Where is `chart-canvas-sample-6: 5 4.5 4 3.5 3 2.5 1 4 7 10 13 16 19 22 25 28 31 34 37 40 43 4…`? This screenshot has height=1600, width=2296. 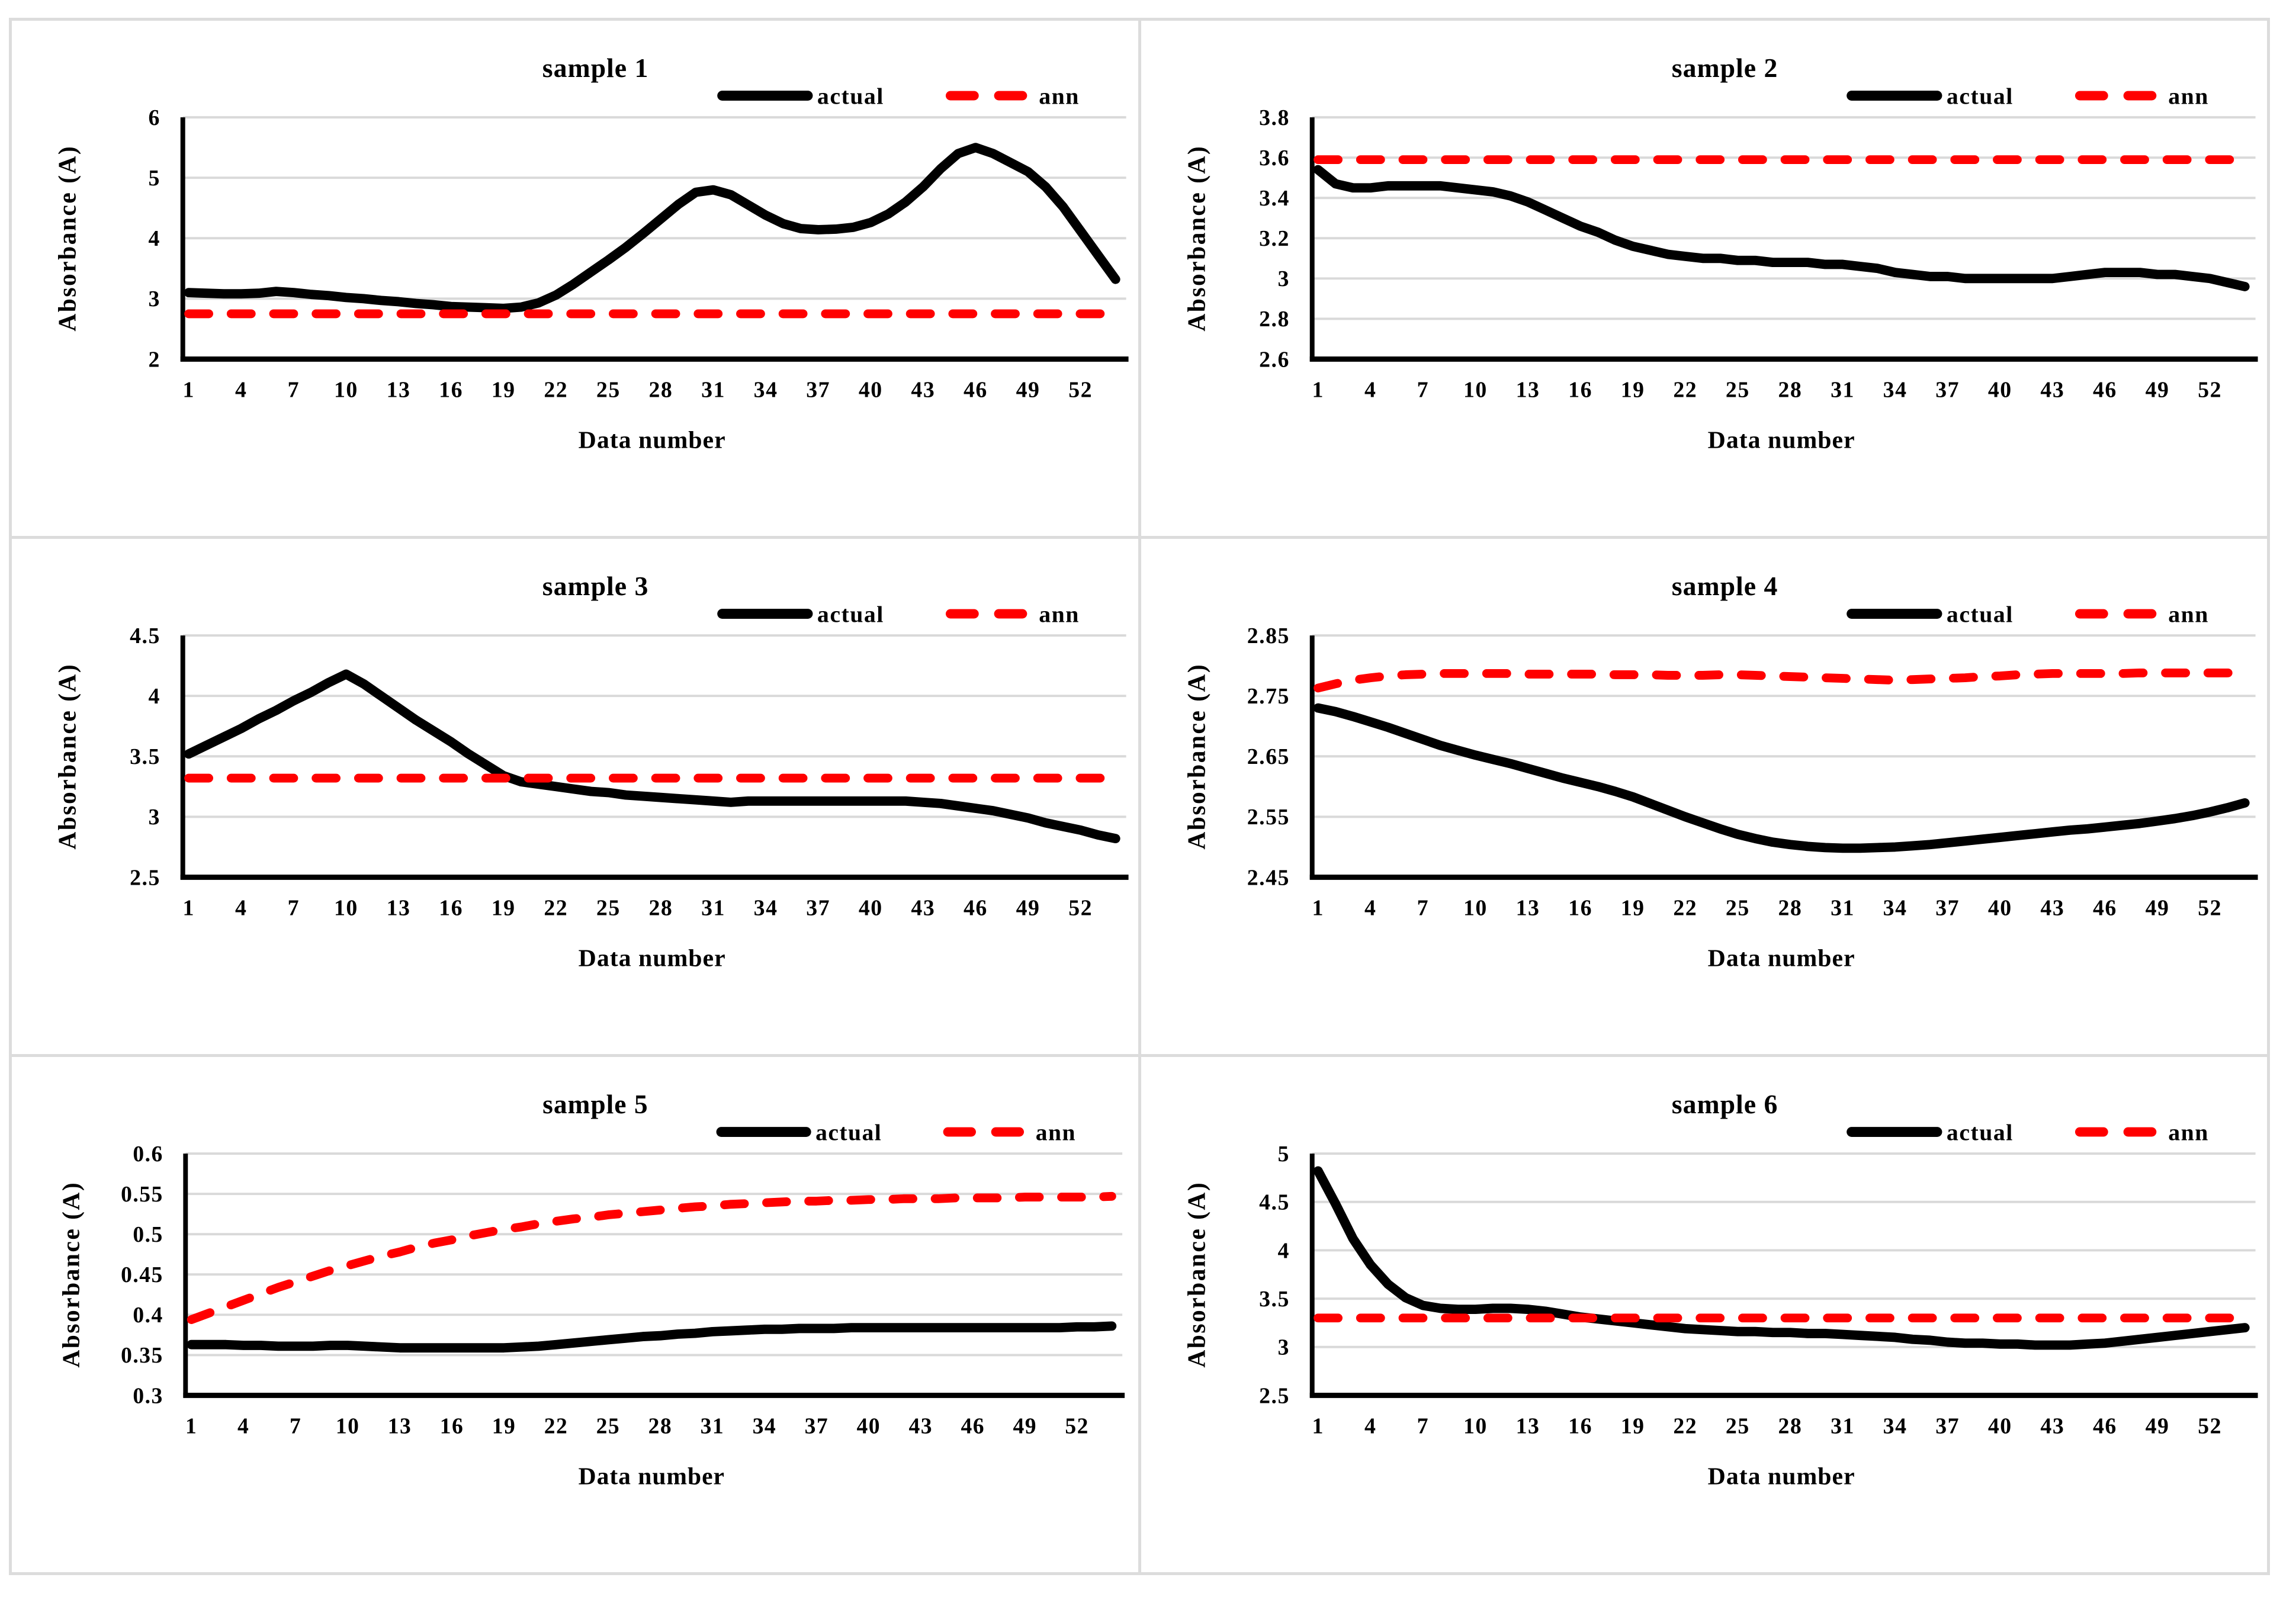 chart-canvas-sample-6: 5 4.5 4 3.5 3 2.5 1 4 7 10 13 16 19 22 25 28 31 34 37 40 43 4… is located at coordinates (1721, 1290).